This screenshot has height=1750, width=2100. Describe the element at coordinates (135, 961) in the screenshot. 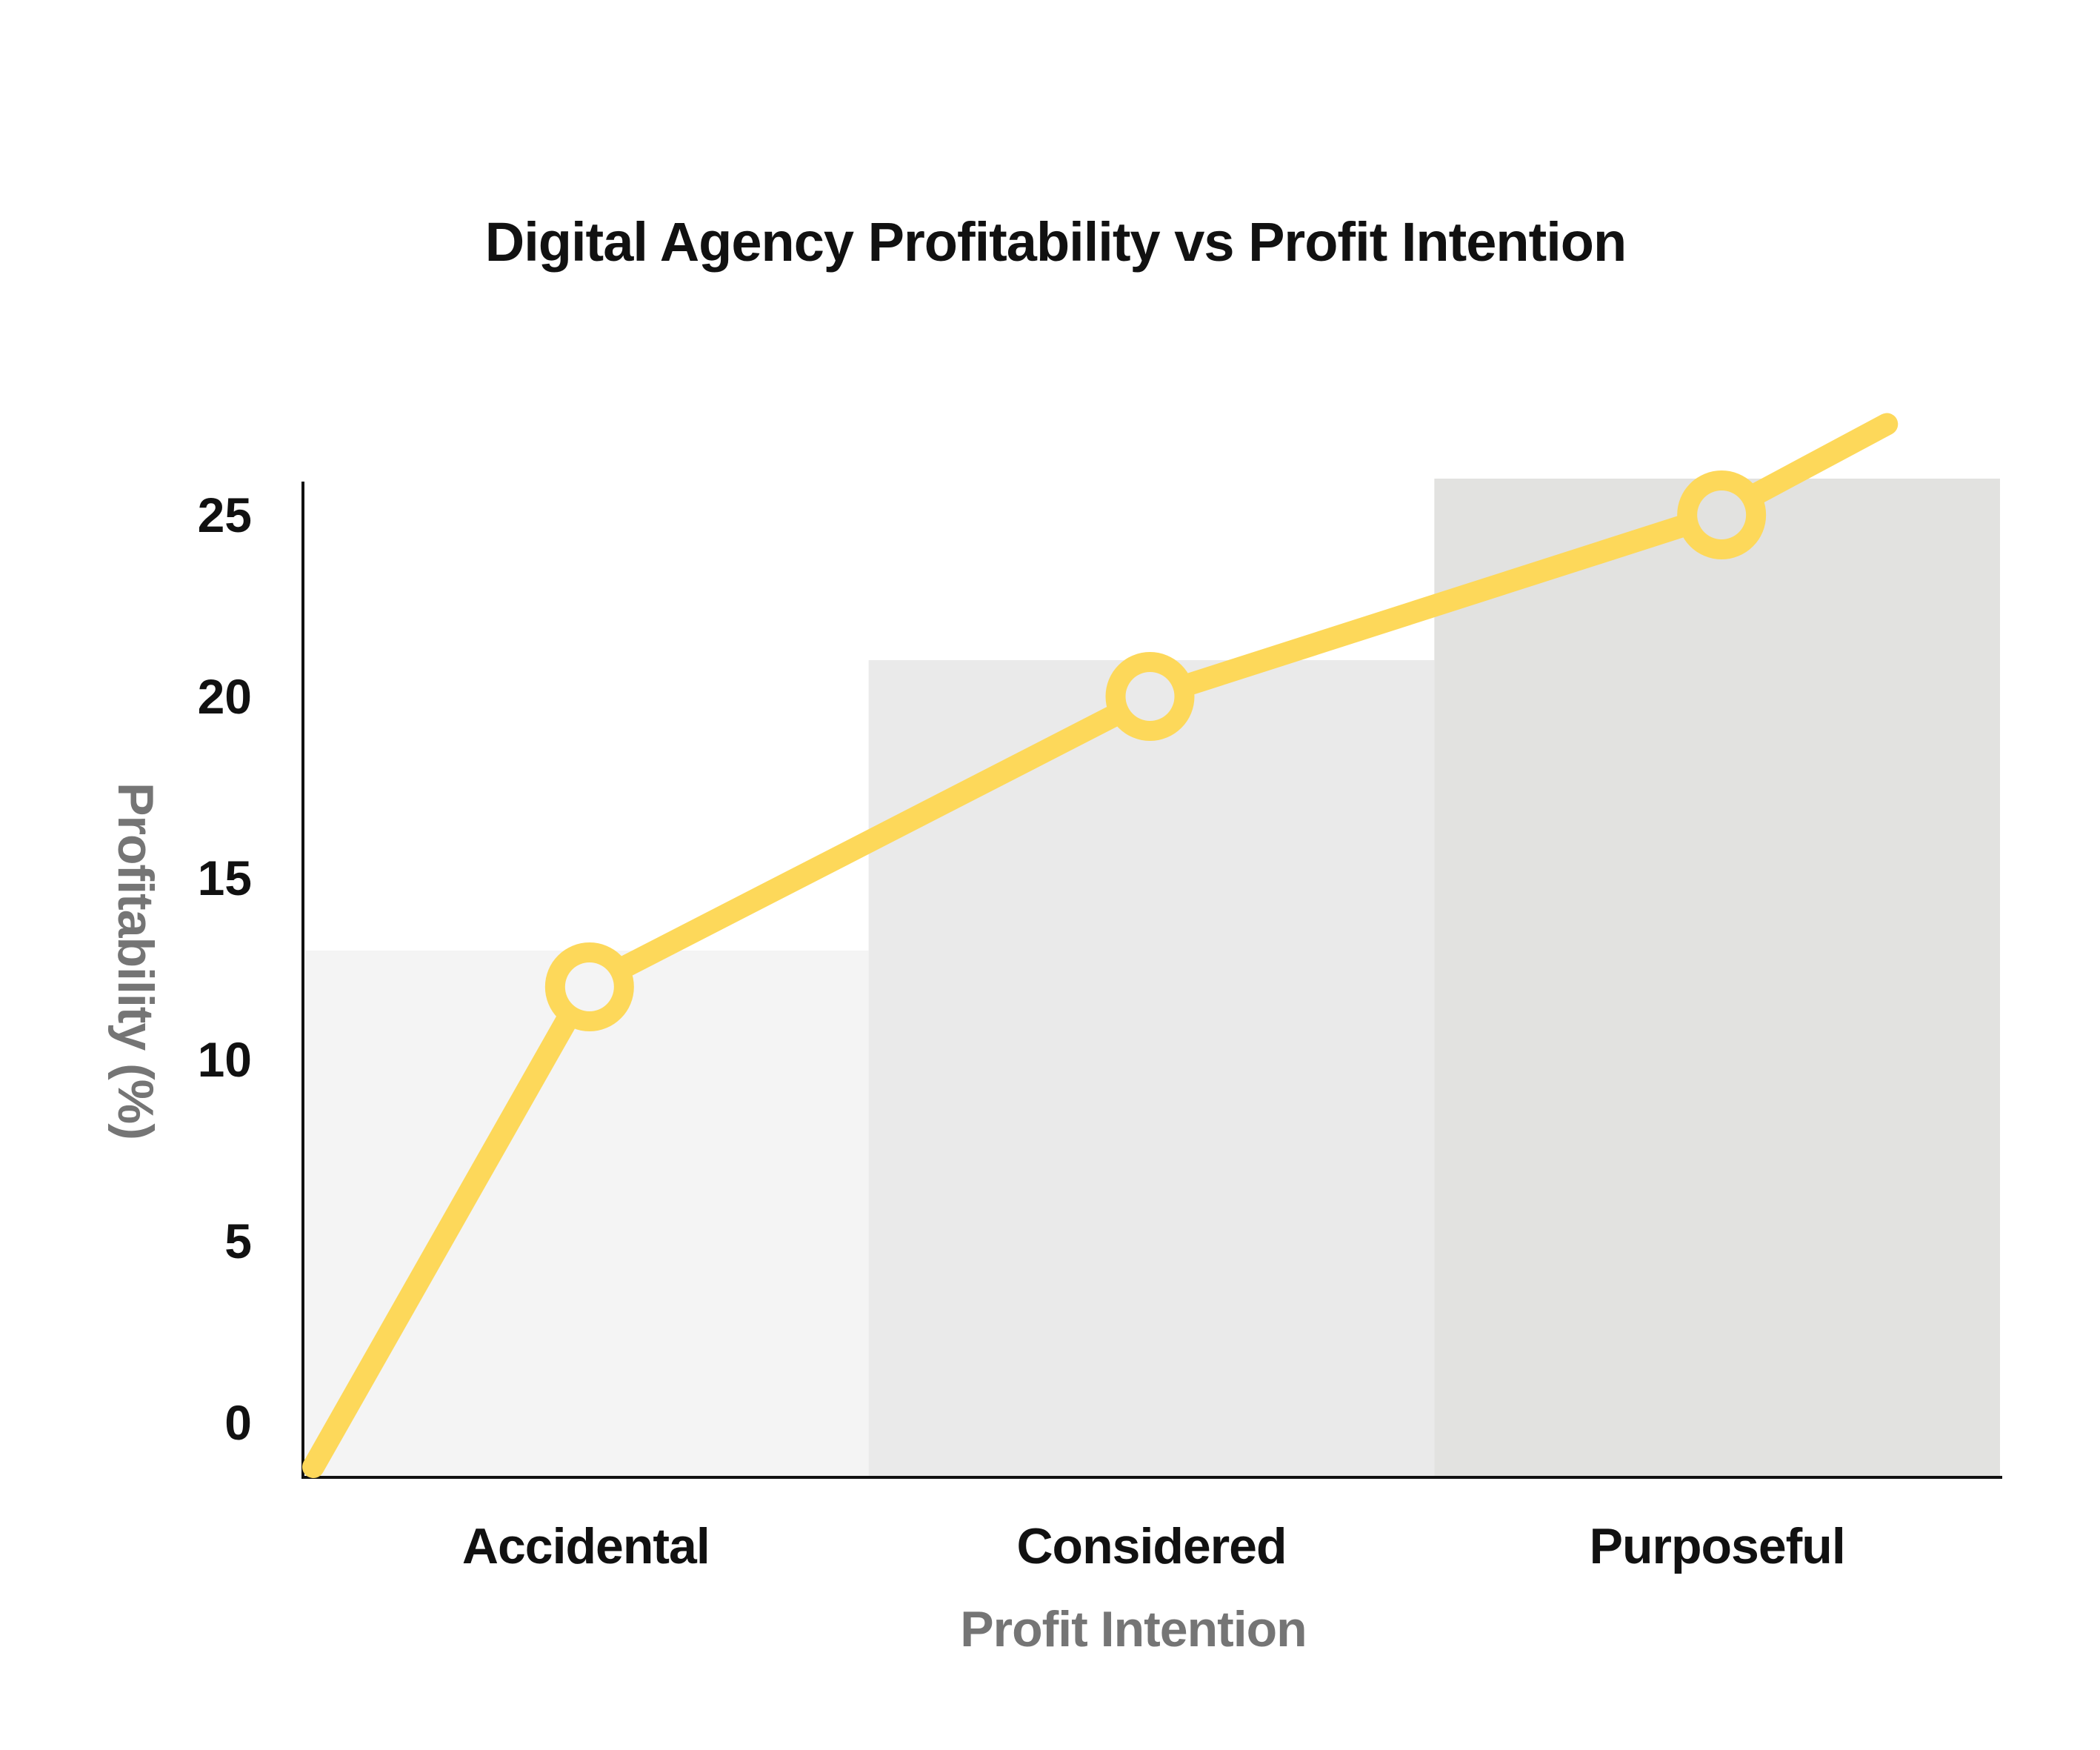

I see `y-axis-title: Profitability (%)` at that location.